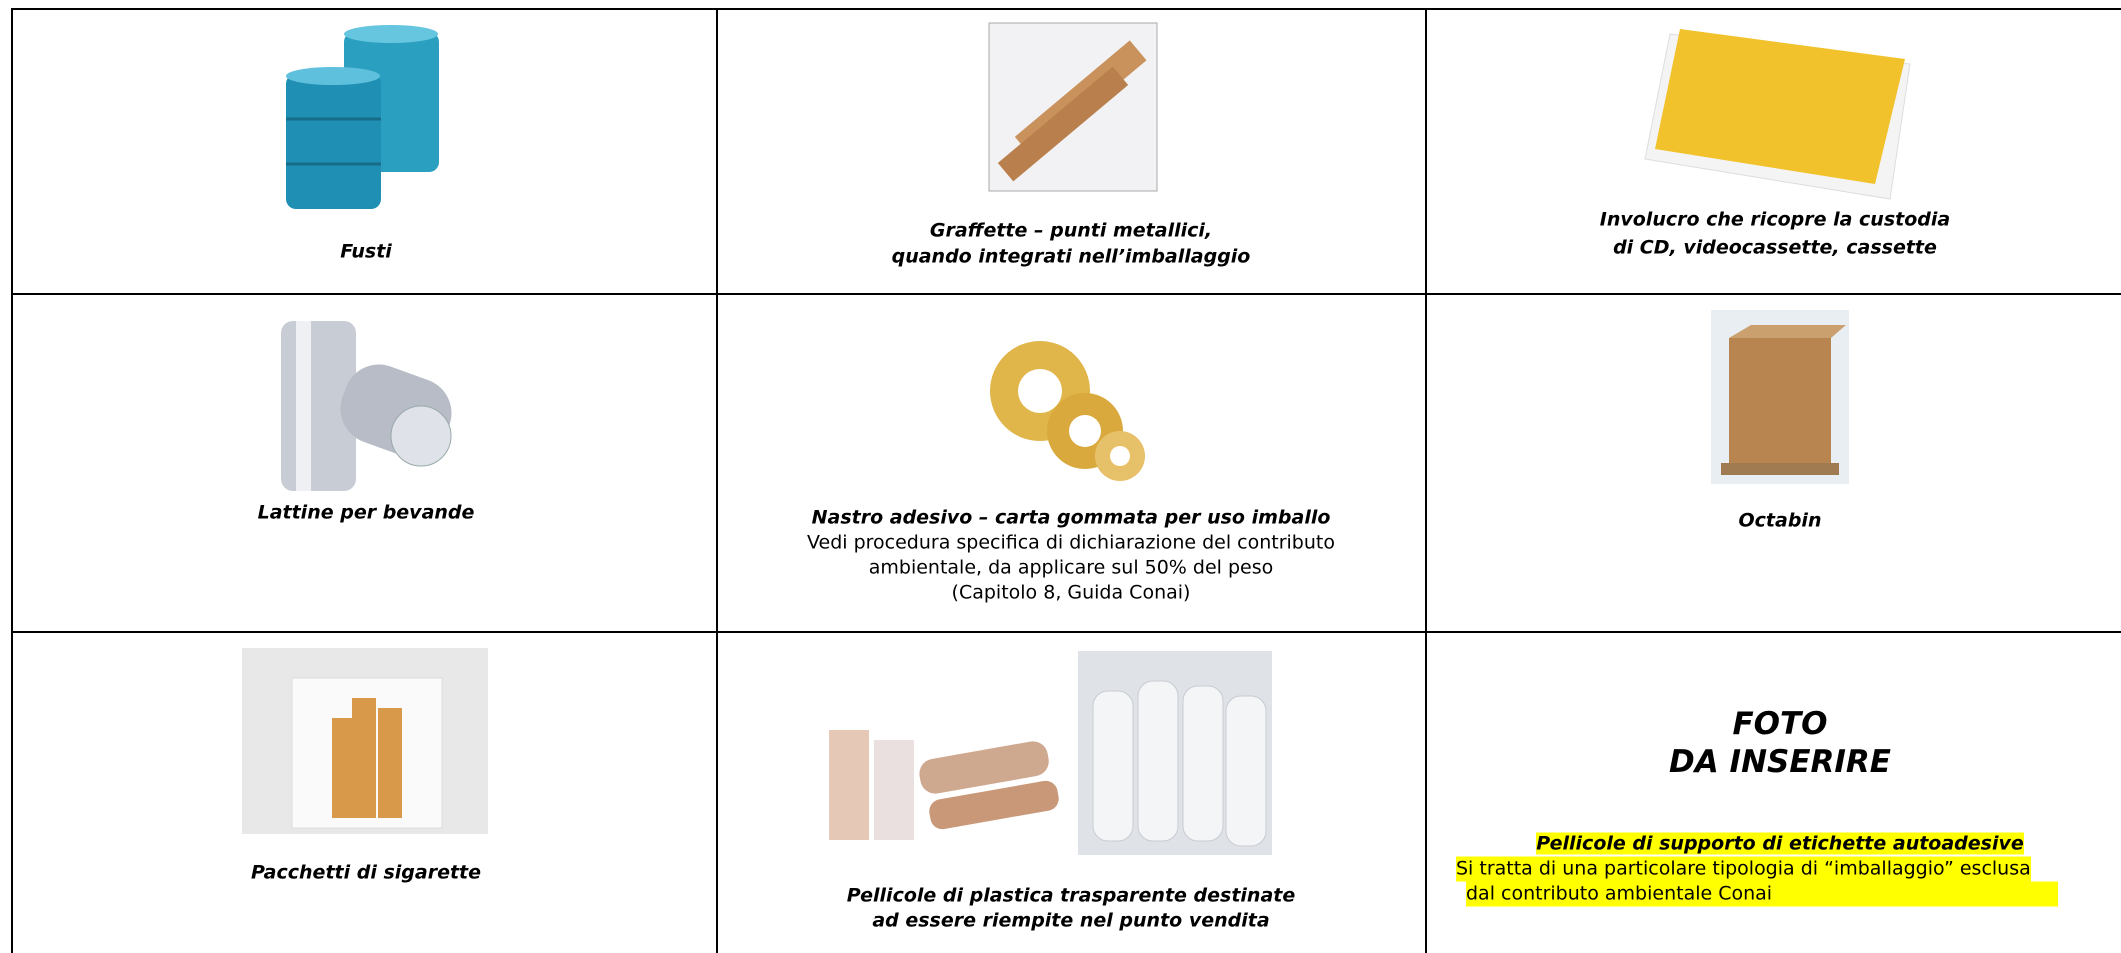 This screenshot has height=953, width=2121. I want to click on caption: Pacchetti di sigarette, so click(366, 872).